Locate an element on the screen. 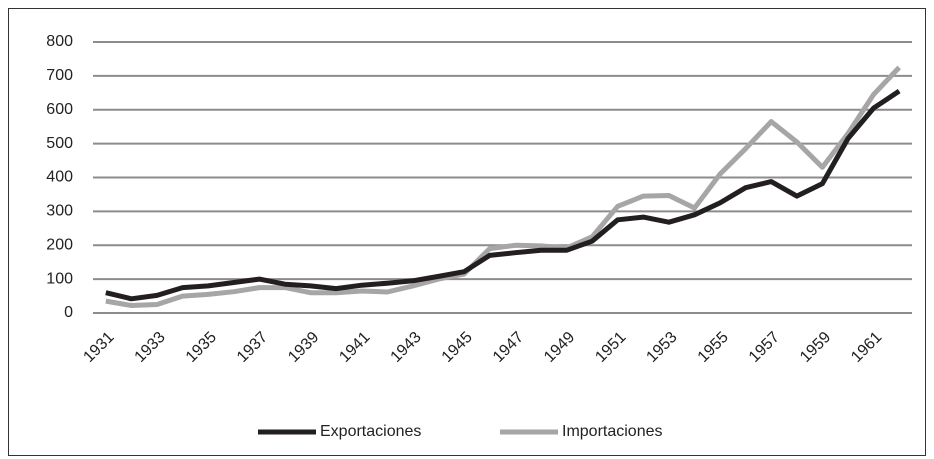 Image resolution: width=934 pixels, height=459 pixels. y-tick-label: 700 is located at coordinates (59, 75).